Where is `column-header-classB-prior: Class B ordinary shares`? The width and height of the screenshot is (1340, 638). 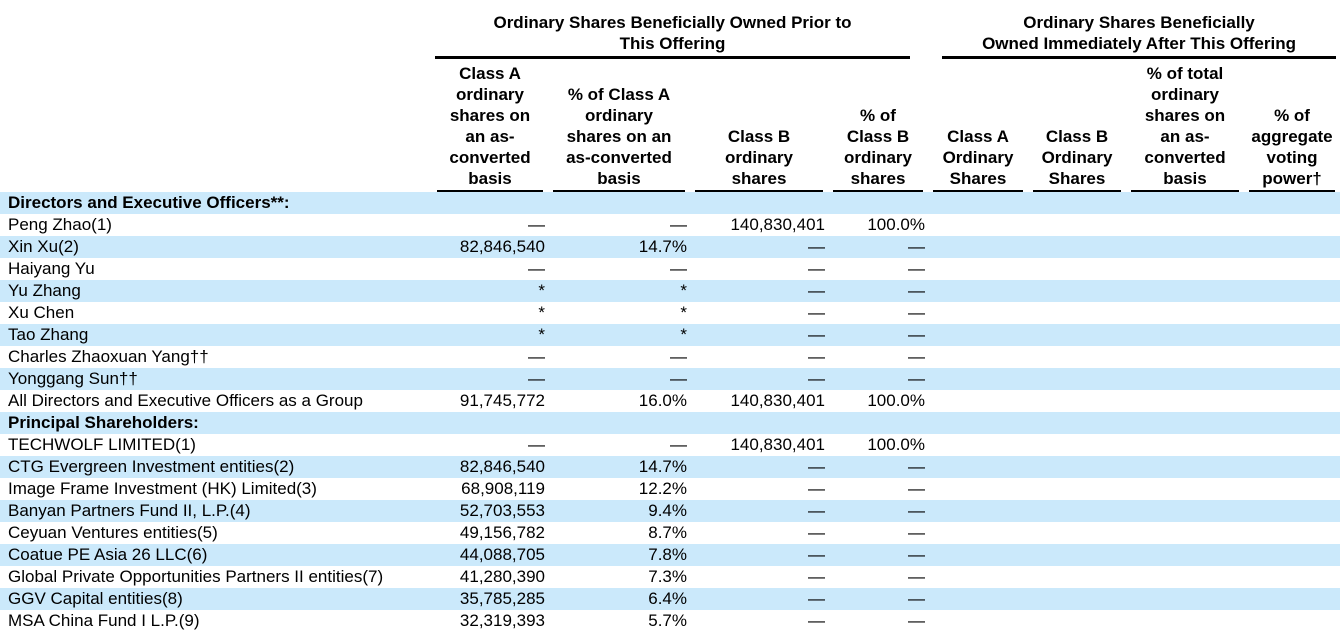
column-header-classB-prior: Class B ordinary shares is located at coordinates (759, 125).